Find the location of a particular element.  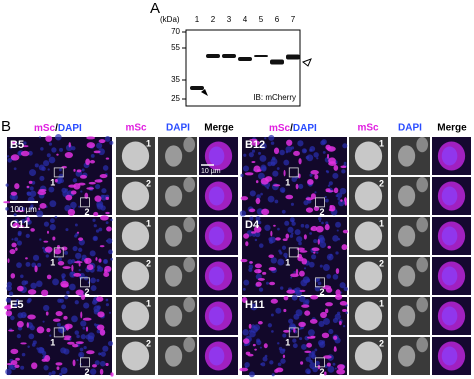

marker-label: 55 is located at coordinates (175, 47).